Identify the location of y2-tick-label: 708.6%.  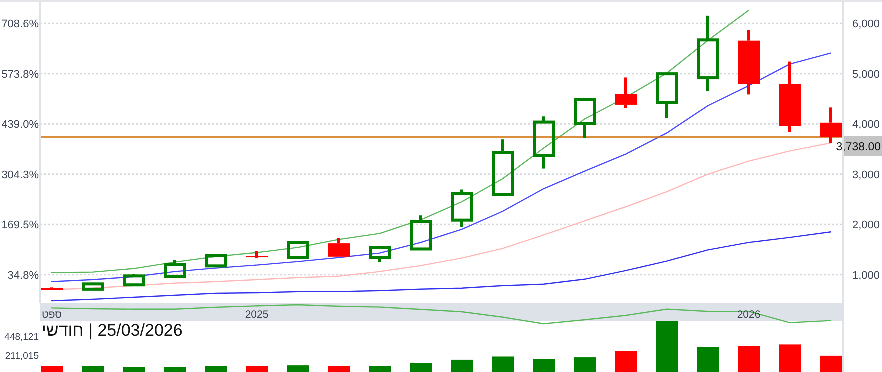
(21, 24).